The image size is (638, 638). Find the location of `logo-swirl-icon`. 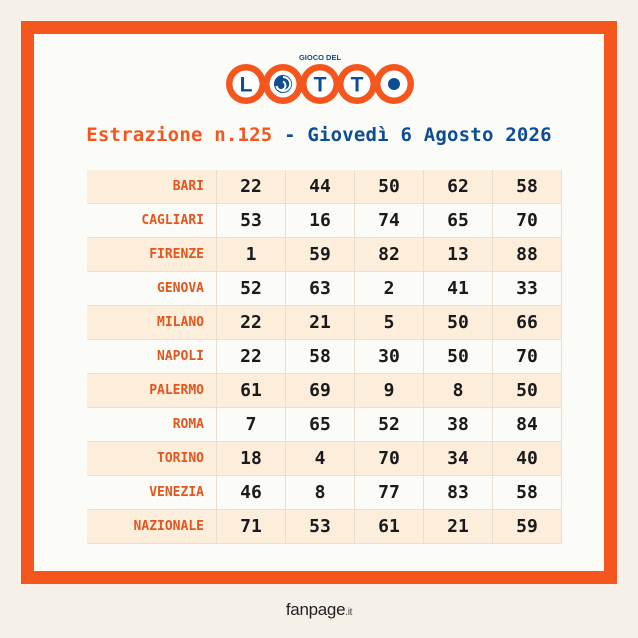

logo-swirl-icon is located at coordinates (283, 84).